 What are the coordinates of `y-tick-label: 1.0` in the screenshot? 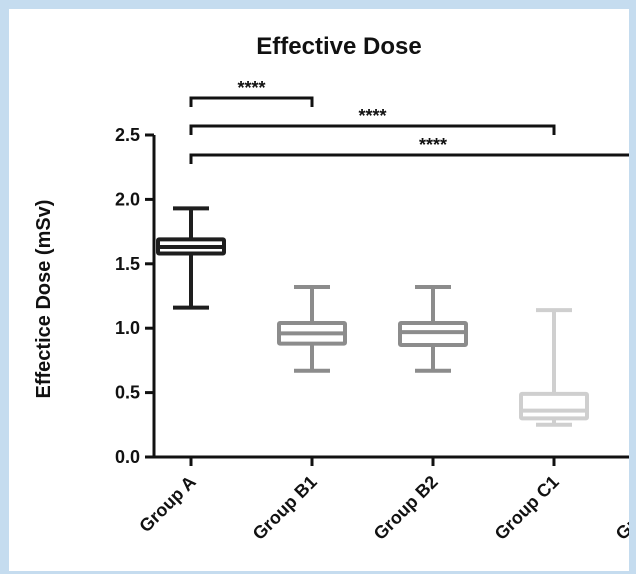 It's located at (127, 328).